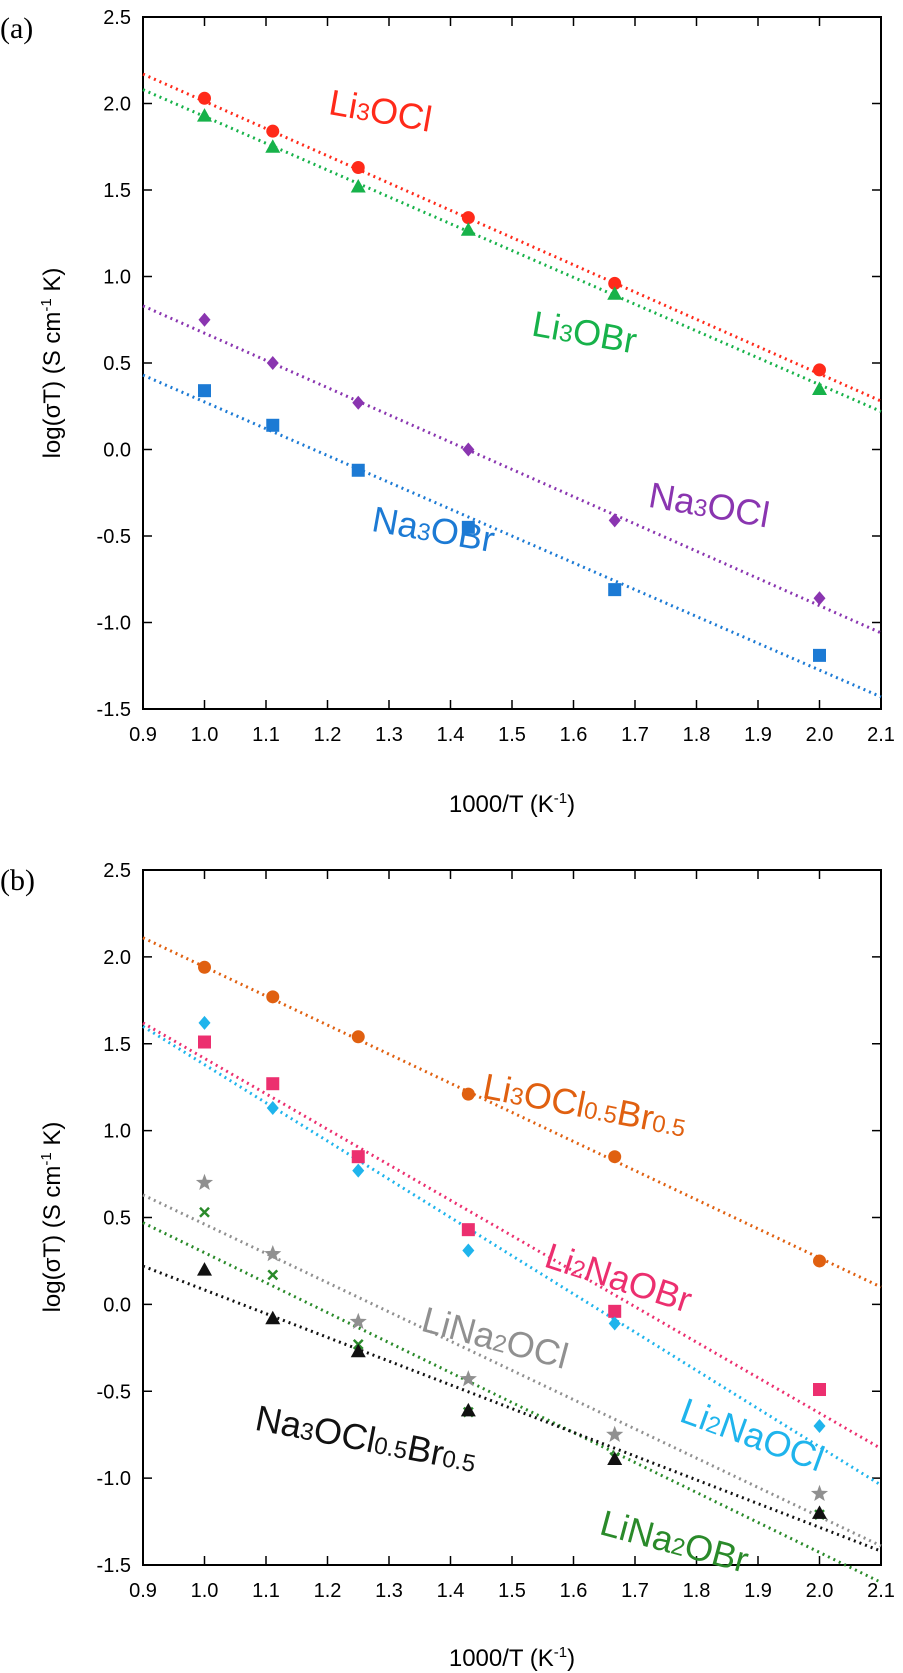 The width and height of the screenshot is (903, 1673). Describe the element at coordinates (584, 332) in the screenshot. I see `panel-a-series-label-li3obr: Li3OBr` at that location.